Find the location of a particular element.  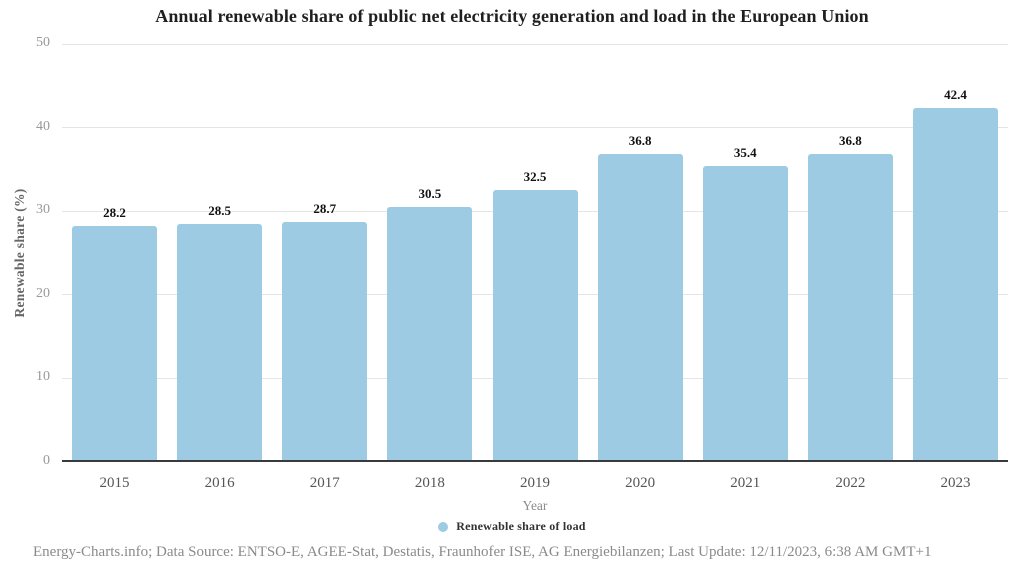

x-tick-label: 2021 is located at coordinates (745, 483).